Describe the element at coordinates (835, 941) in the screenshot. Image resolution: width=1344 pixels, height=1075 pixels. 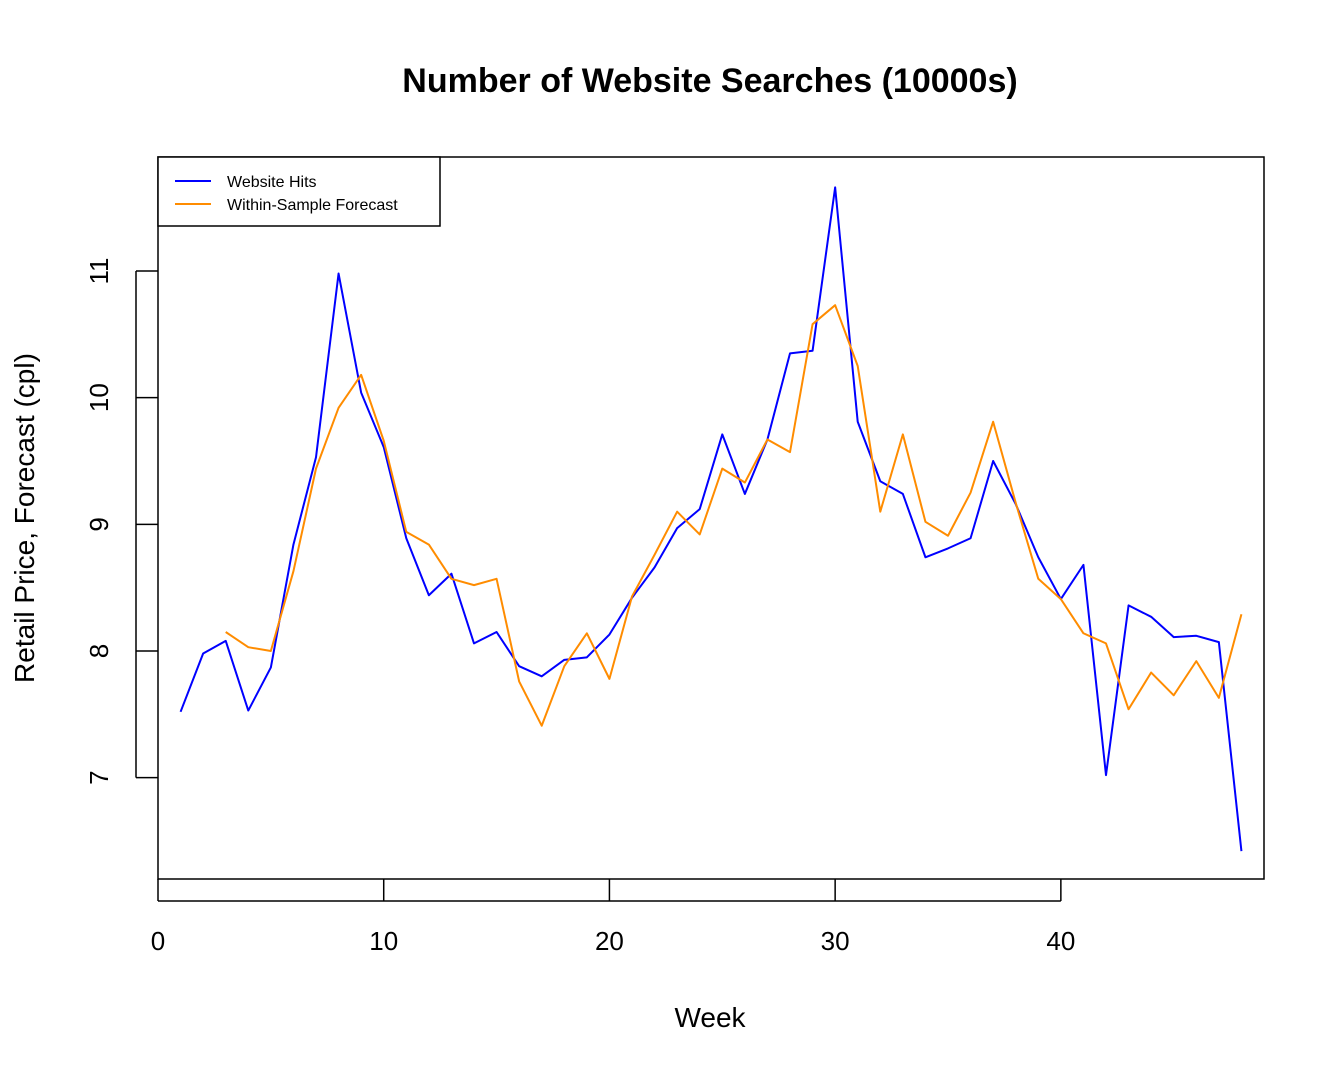
I see `x-tick-label: 30` at that location.